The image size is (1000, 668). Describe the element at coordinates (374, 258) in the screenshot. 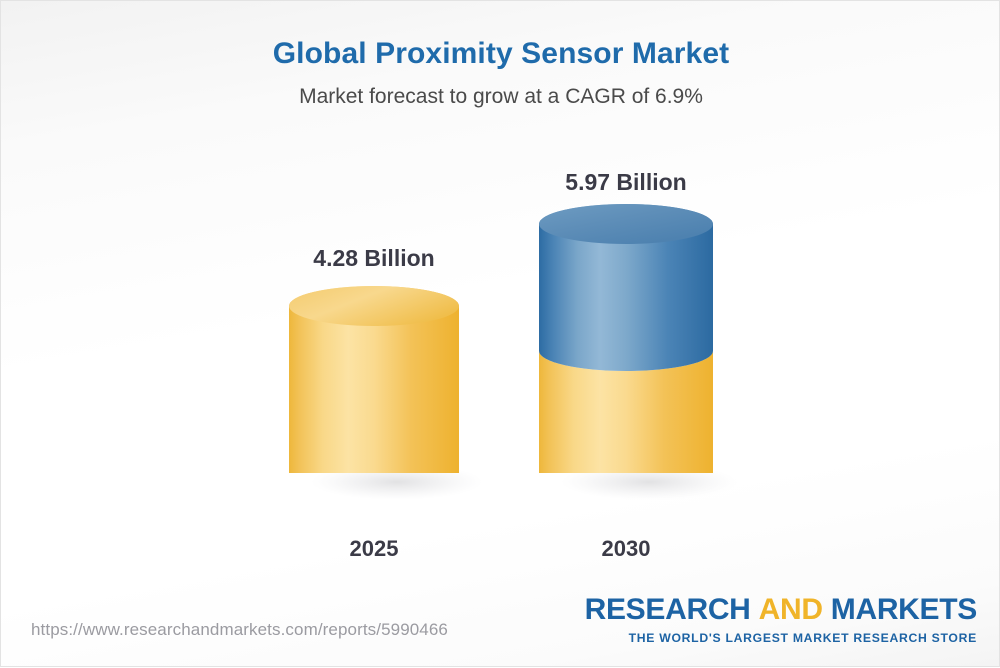

I see `bar-value-label-2025: 4.28 Billion` at that location.